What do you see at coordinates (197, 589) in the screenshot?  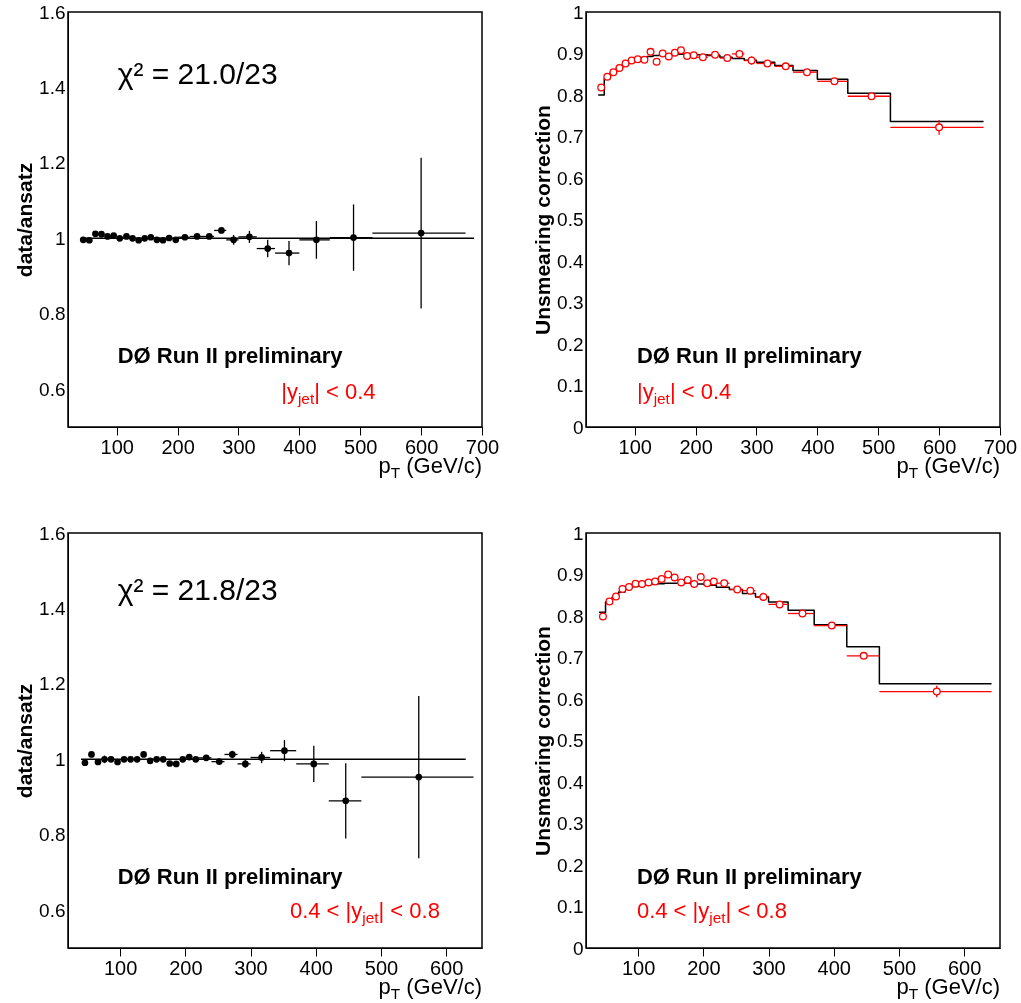 I see `annotation: χ² = 21.8/23` at bounding box center [197, 589].